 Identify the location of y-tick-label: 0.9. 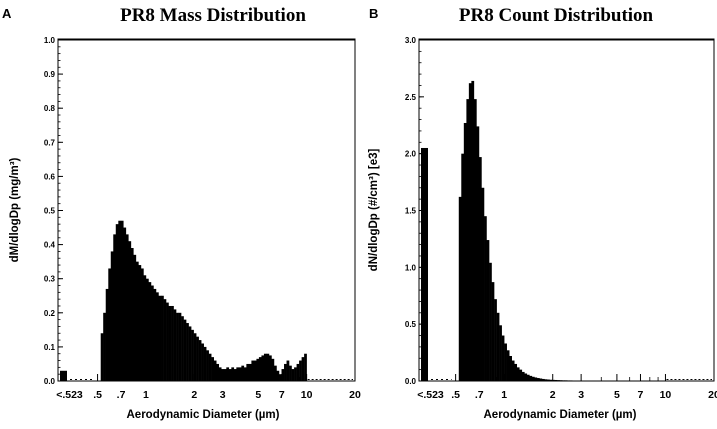
(50, 74).